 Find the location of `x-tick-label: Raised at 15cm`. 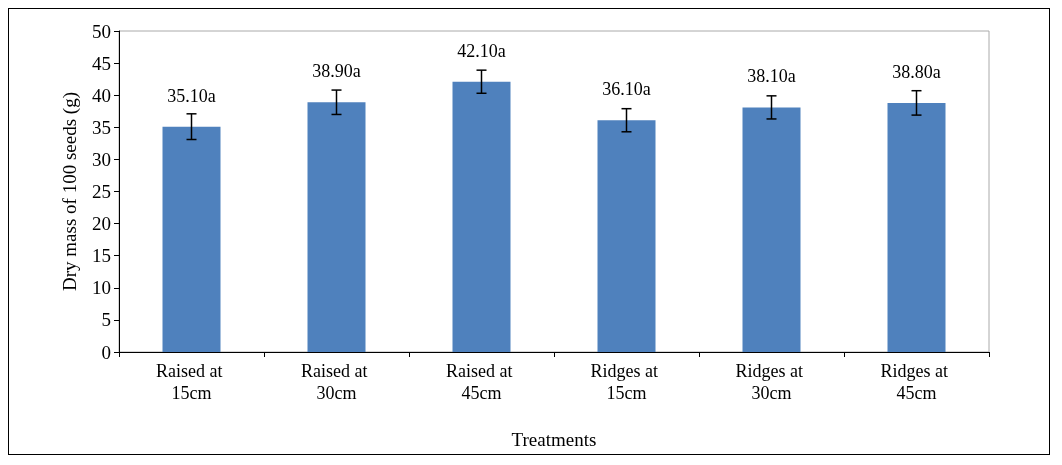

x-tick-label: Raised at 15cm is located at coordinates (191, 382).